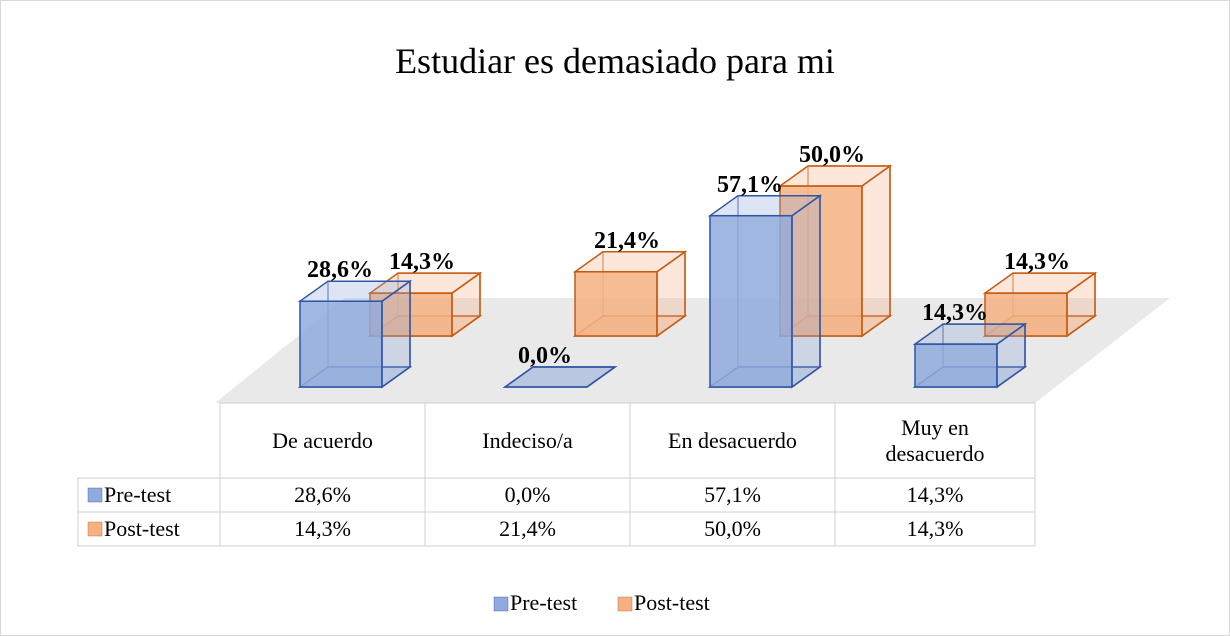  What do you see at coordinates (615, 61) in the screenshot?
I see `chart-title: Estudiar es demasiado para mi` at bounding box center [615, 61].